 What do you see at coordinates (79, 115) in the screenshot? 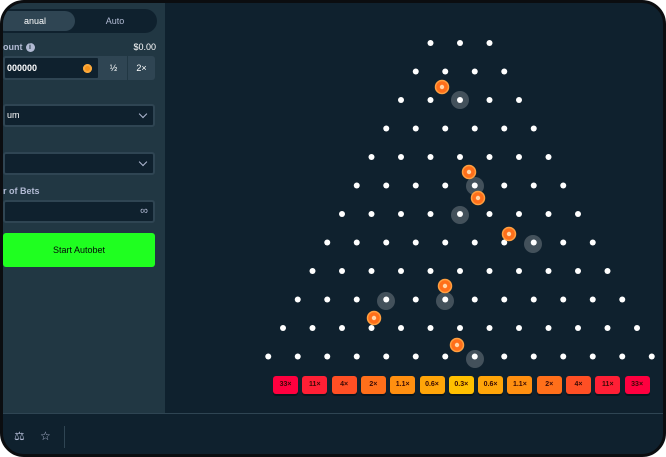
I see `risk-select: um` at bounding box center [79, 115].